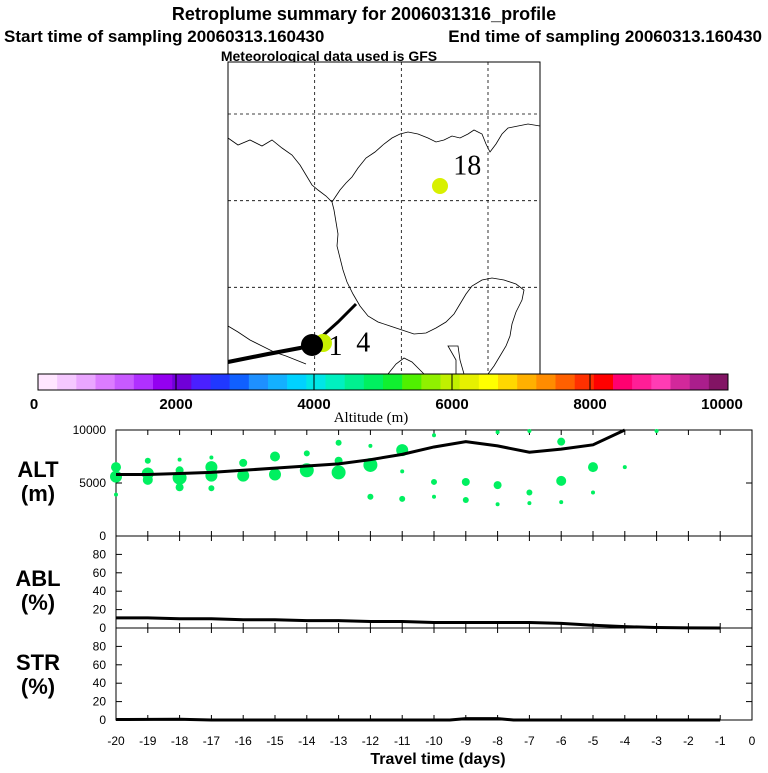 The height and width of the screenshot is (773, 768). What do you see at coordinates (38, 662) in the screenshot?
I see `str-label: STR` at bounding box center [38, 662].